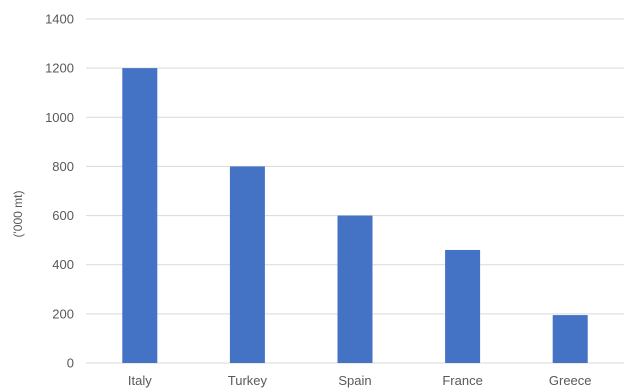 The width and height of the screenshot is (638, 388). What do you see at coordinates (70, 363) in the screenshot?
I see `y-tick-label: 0` at bounding box center [70, 363].